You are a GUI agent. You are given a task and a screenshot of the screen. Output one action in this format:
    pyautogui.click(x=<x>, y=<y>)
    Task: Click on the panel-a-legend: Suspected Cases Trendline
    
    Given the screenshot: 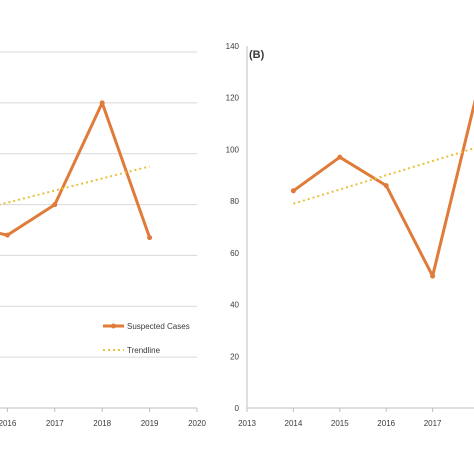 What is the action you would take?
    pyautogui.click(x=146, y=338)
    